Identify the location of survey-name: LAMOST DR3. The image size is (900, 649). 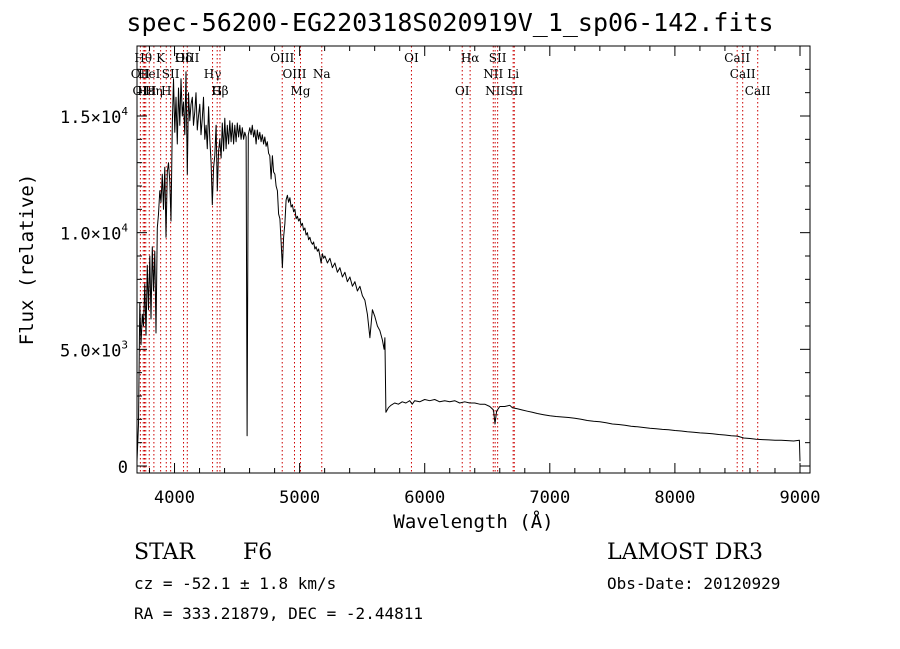
(685, 552).